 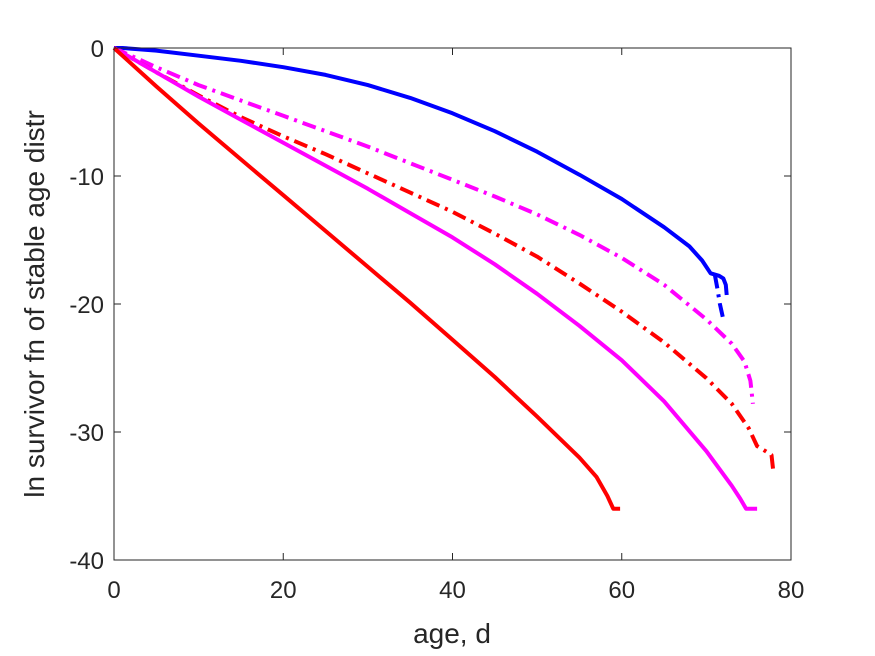 What do you see at coordinates (97, 49) in the screenshot?
I see `y-tick-label: 0` at bounding box center [97, 49].